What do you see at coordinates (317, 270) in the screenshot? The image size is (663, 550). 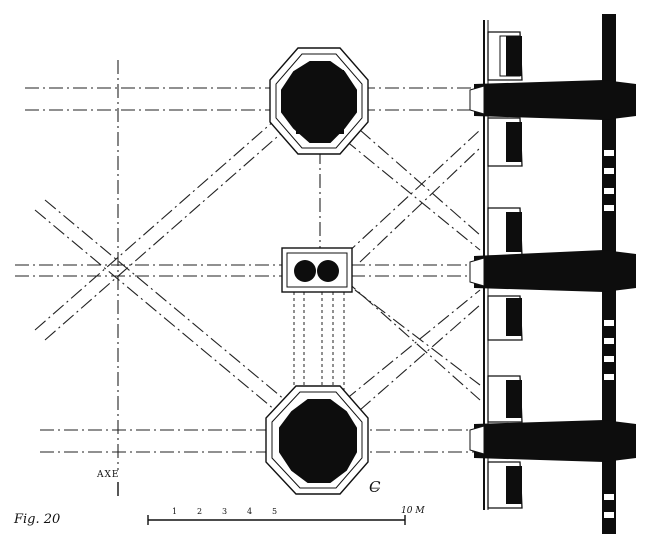 I see `central-pier` at bounding box center [317, 270].